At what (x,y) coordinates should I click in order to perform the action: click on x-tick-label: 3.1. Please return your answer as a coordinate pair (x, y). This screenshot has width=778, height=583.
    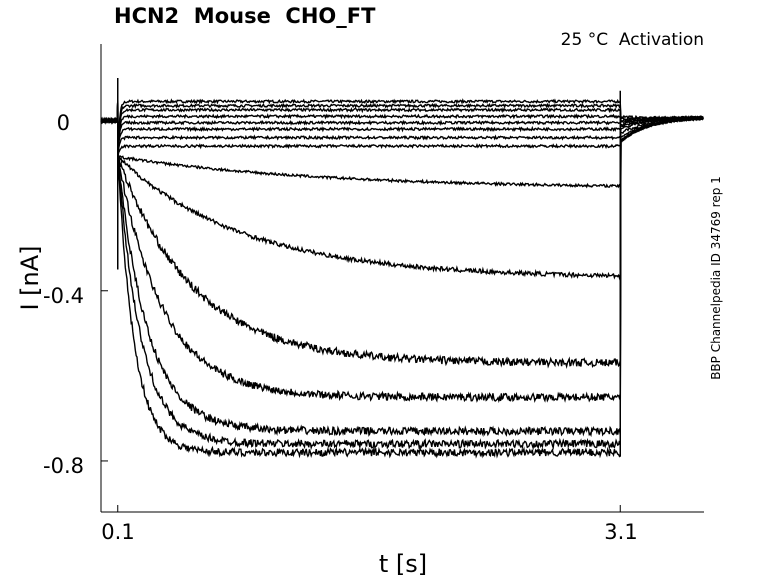
    Looking at the image, I should click on (621, 532).